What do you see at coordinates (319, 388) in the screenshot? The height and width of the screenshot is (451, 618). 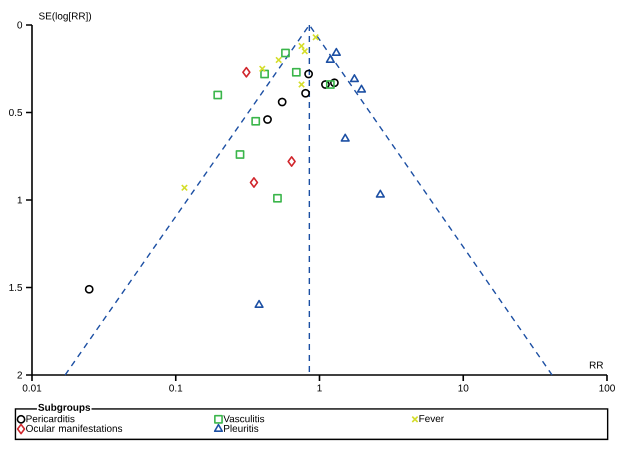 I see `x-tick-label: 1` at bounding box center [319, 388].